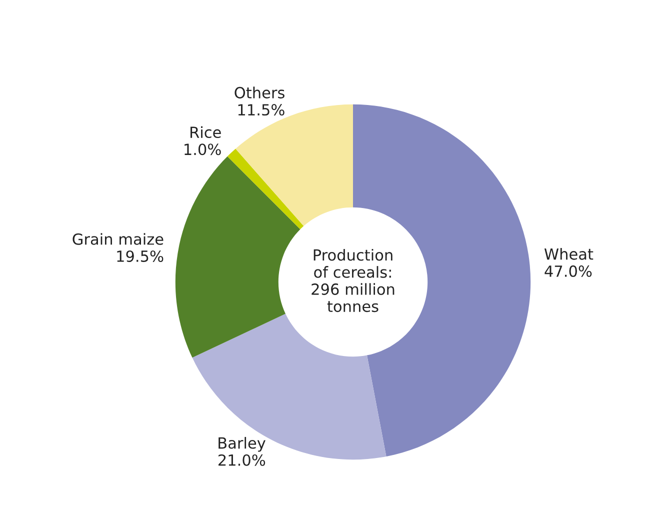 This screenshot has width=653, height=513. Describe the element at coordinates (261, 110) in the screenshot. I see `data-label: 11.5%` at that location.